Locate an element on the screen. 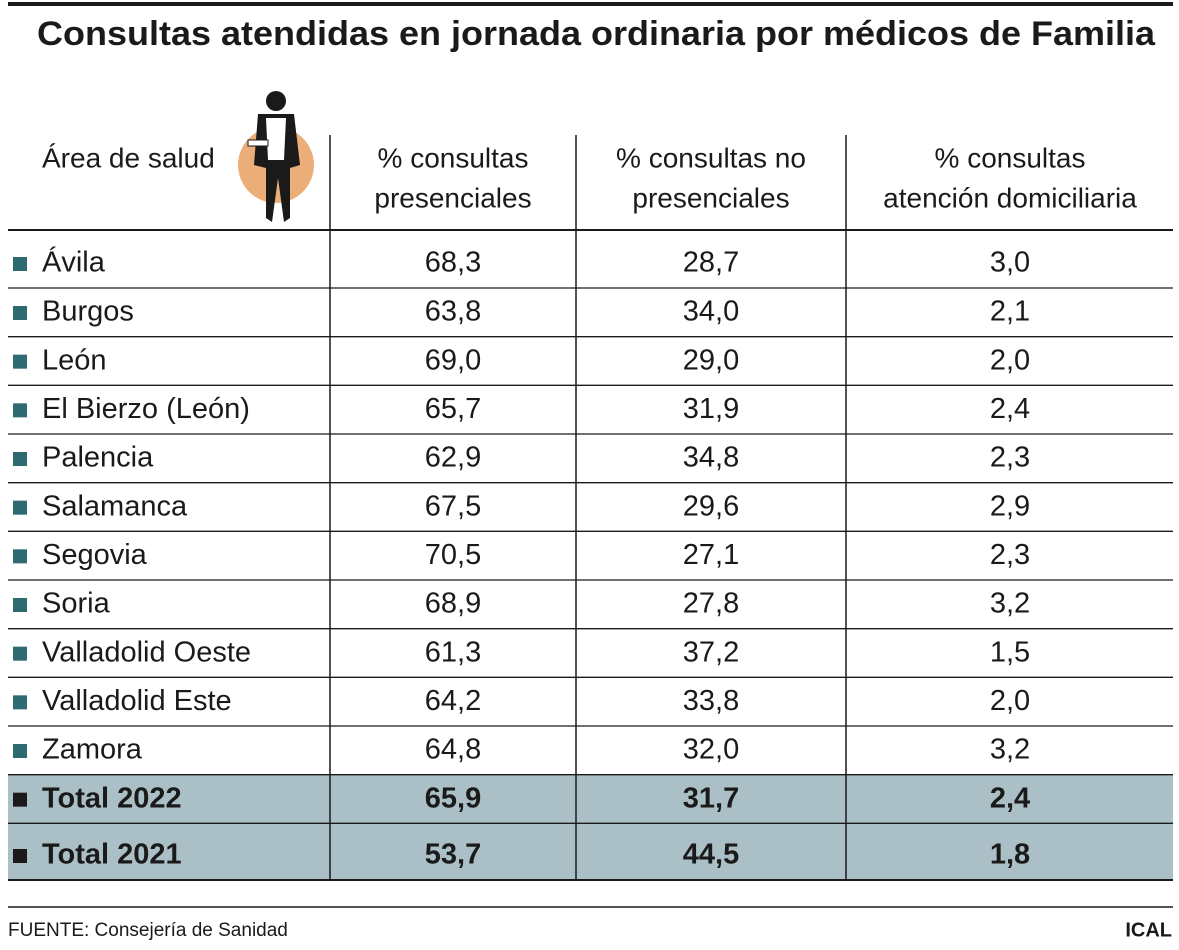 The width and height of the screenshot is (1179, 950). cell-value: 67,5 is located at coordinates (453, 506).